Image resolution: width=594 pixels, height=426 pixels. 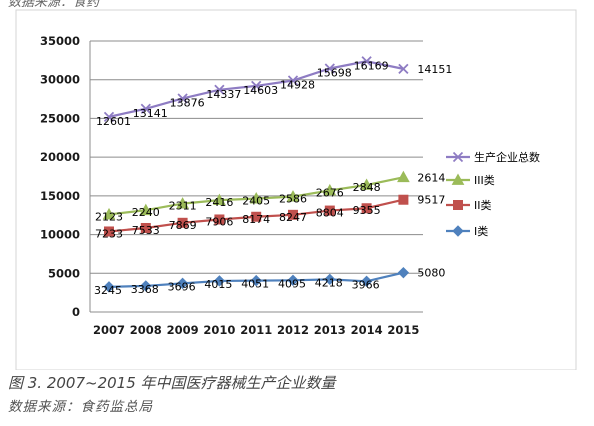 I want to click on x-tick-label: 2009, so click(x=183, y=330).